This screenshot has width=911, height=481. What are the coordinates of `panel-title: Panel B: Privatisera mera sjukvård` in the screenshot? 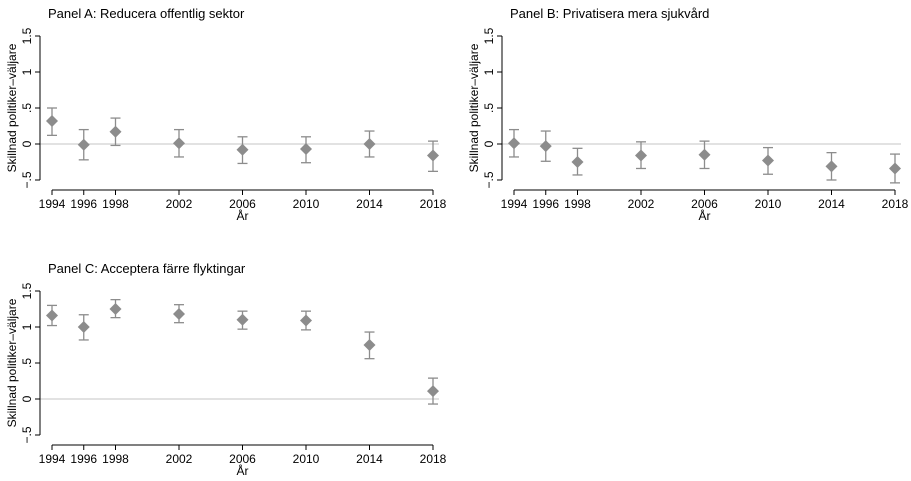 It's located at (609, 13).